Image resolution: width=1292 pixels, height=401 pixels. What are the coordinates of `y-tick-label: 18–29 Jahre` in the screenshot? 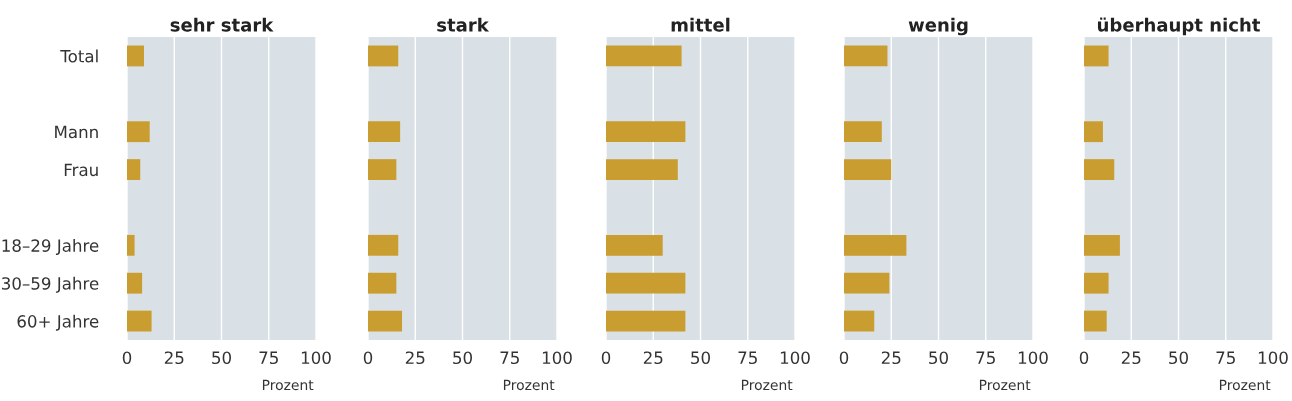 It's located at (50, 246).